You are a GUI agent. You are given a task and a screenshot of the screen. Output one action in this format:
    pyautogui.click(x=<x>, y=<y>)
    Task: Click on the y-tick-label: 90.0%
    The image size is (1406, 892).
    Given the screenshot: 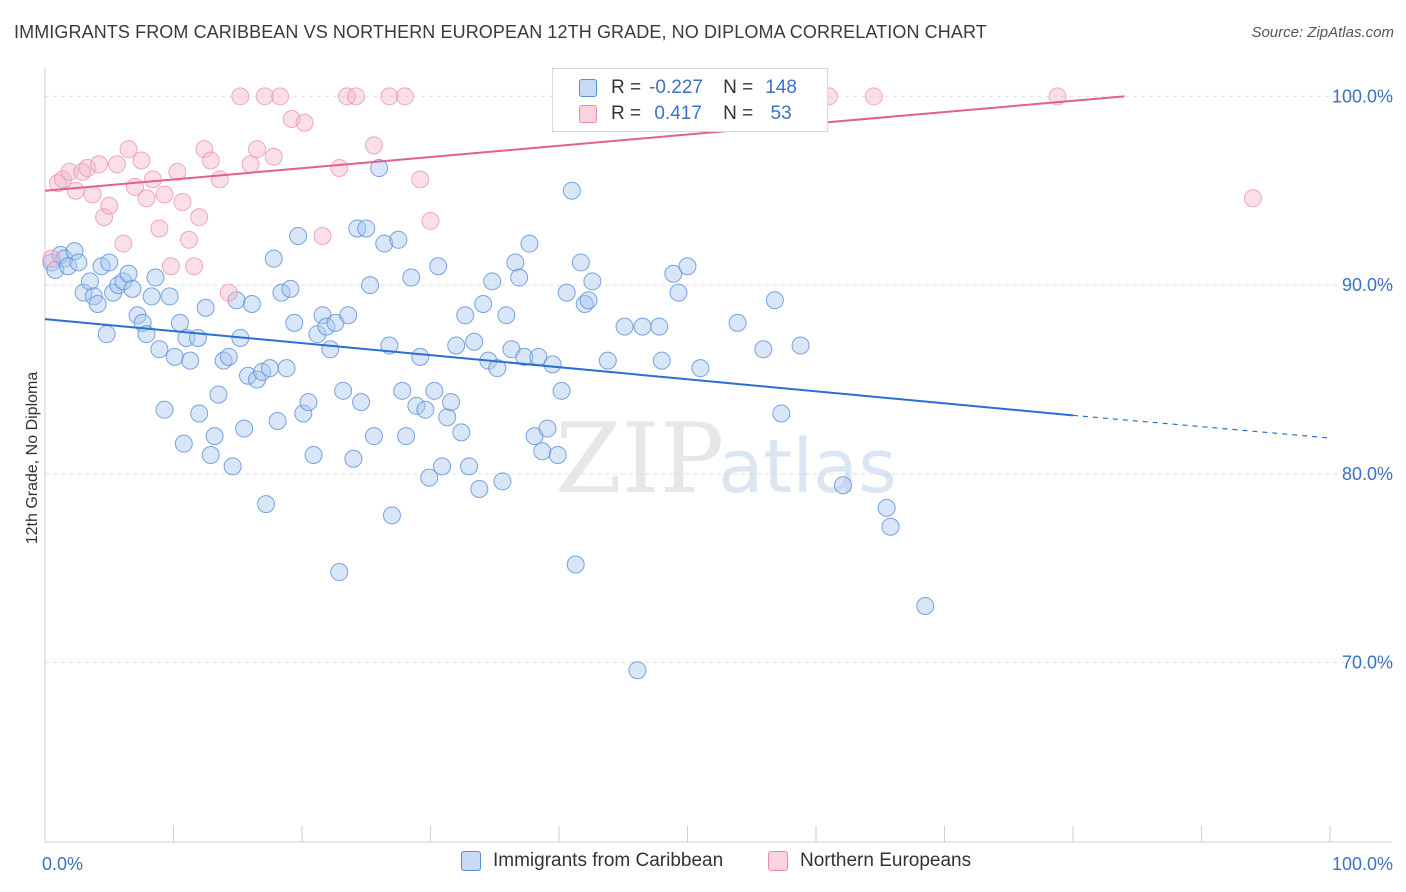 What is the action you would take?
    pyautogui.click(x=1367, y=285)
    